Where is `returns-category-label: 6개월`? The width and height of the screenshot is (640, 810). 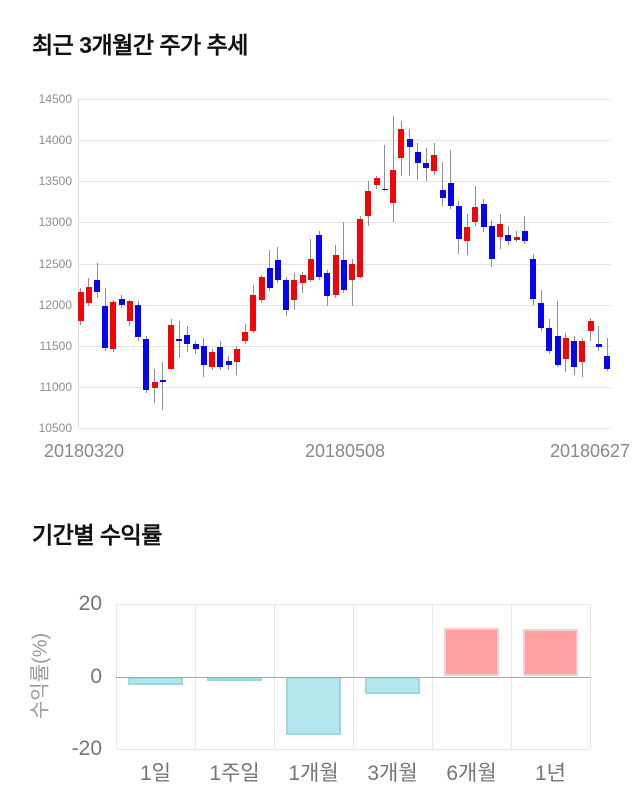 returns-category-label: 6개월 is located at coordinates (471, 773).